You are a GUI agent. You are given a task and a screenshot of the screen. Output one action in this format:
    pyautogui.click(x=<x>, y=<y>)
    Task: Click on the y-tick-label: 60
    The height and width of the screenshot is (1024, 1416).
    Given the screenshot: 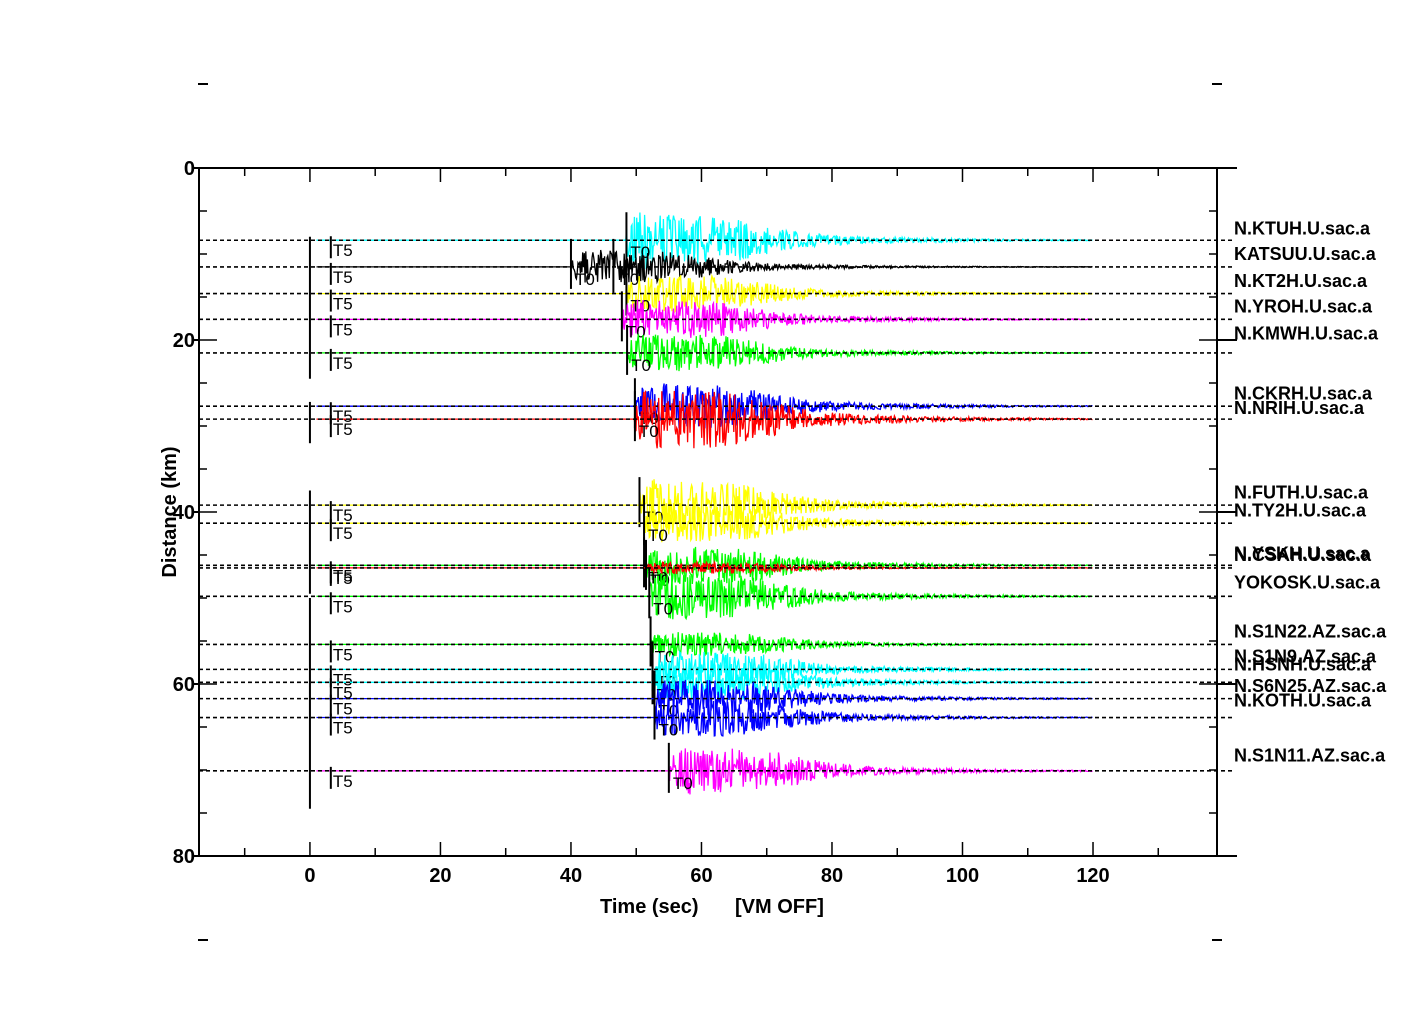 What is the action you would take?
    pyautogui.click(x=184, y=685)
    